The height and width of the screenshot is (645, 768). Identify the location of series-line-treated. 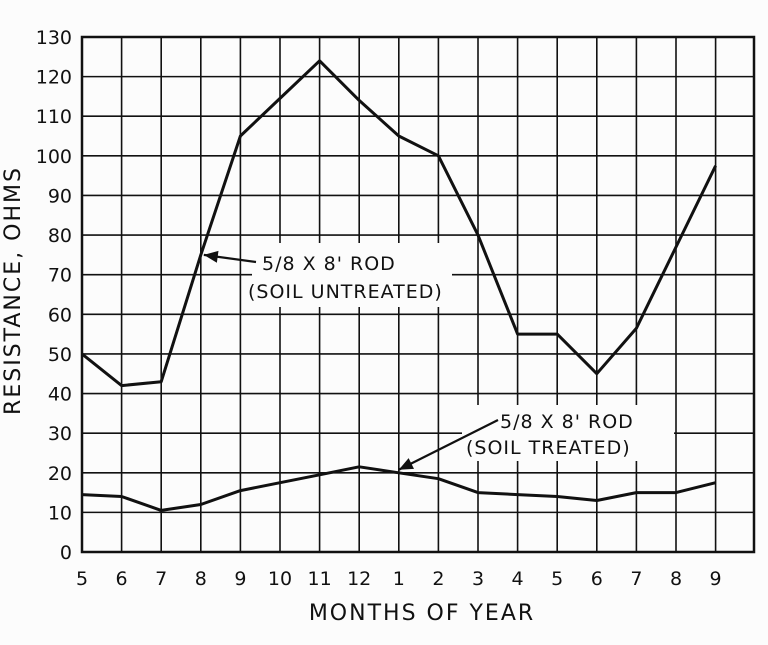
(398, 488).